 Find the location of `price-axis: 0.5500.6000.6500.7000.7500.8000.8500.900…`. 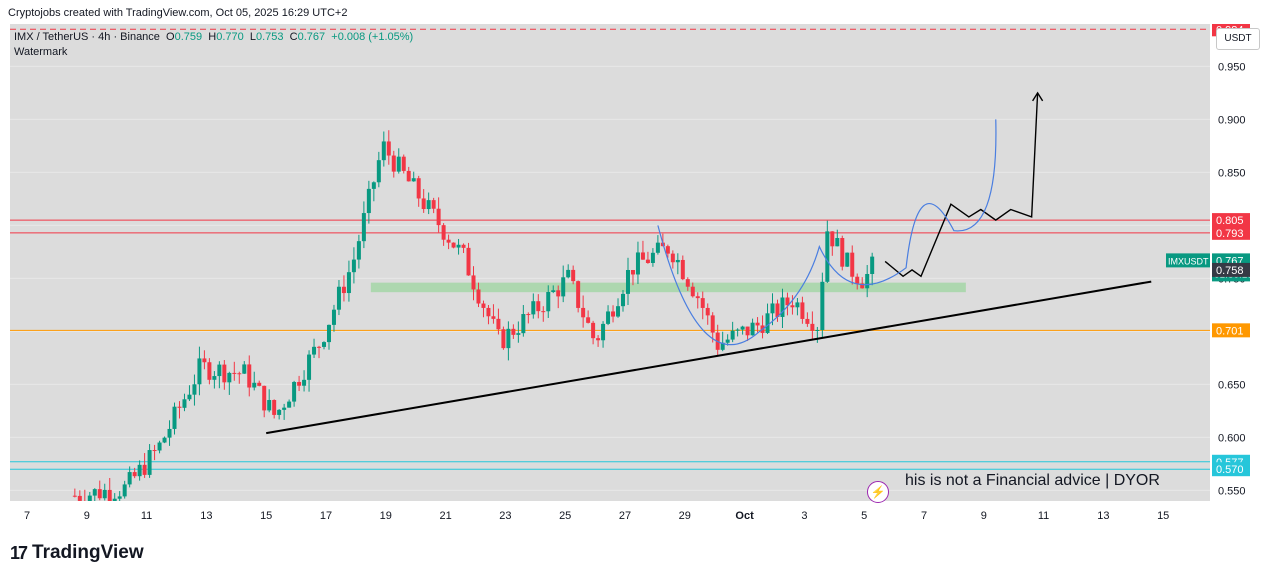

price-axis: 0.5500.6000.6500.7000.7500.8000.8500.900… is located at coordinates (1240, 261).